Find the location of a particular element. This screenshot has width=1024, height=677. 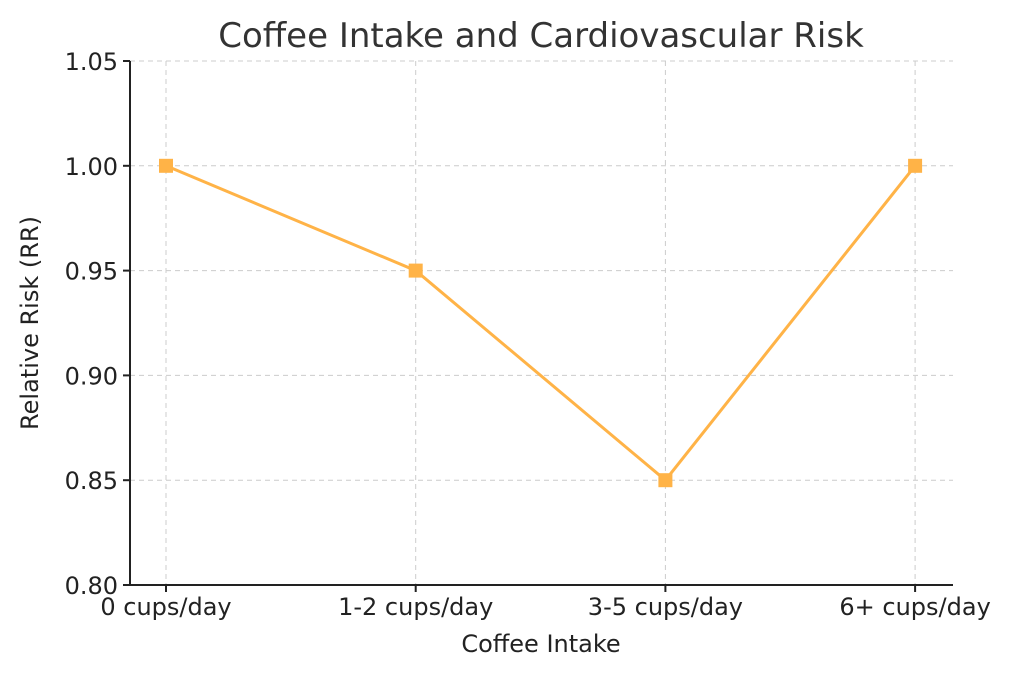

y-tick-label: 1.00 is located at coordinates (91, 167).